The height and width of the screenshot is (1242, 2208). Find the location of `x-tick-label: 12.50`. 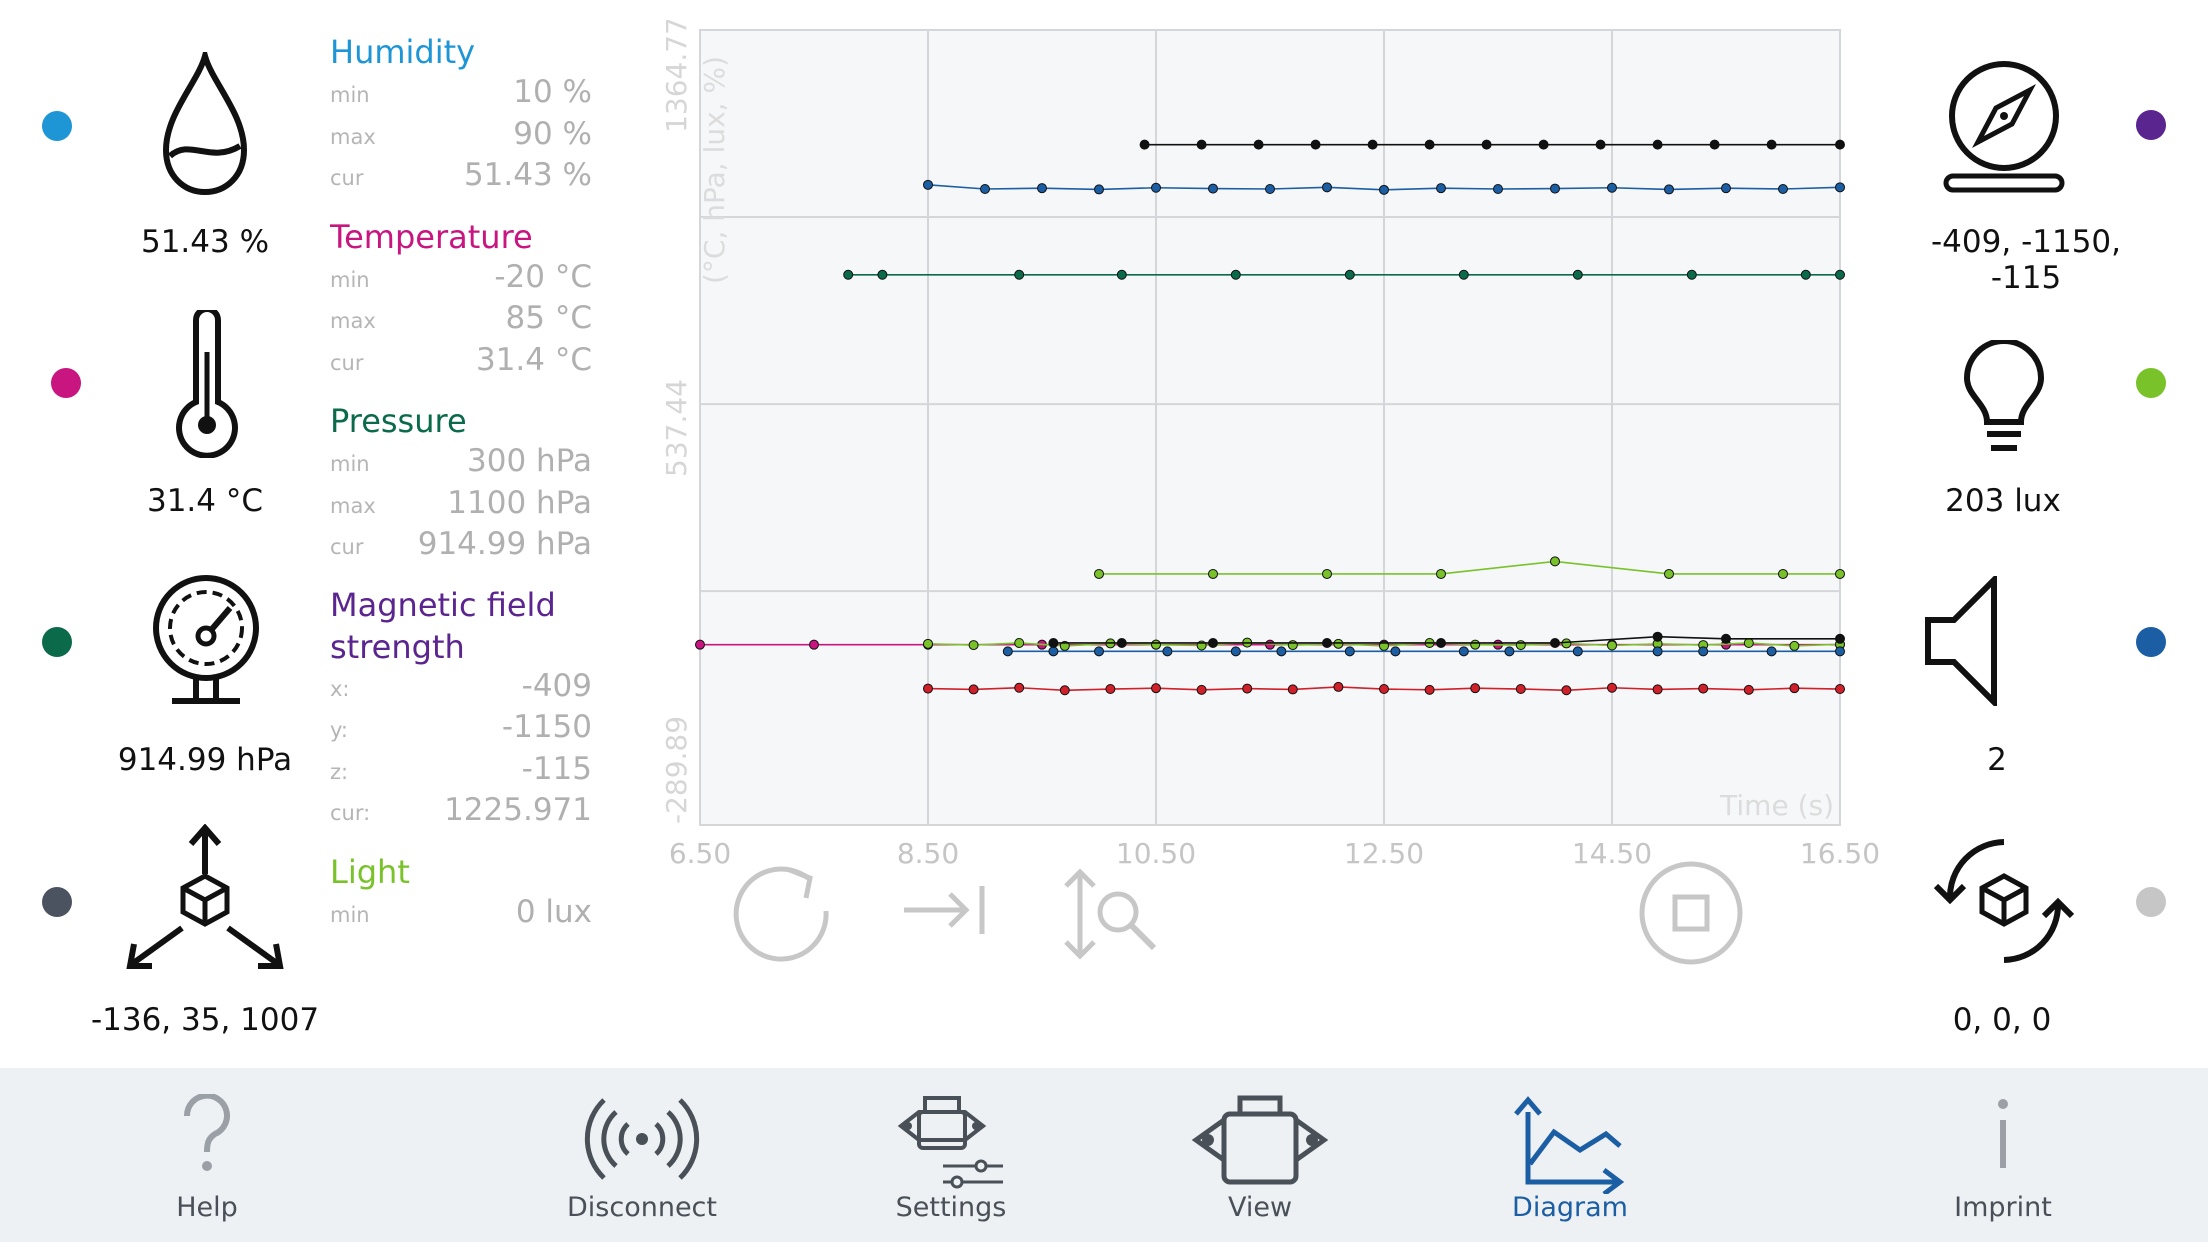

x-tick-label: 12.50 is located at coordinates (1384, 853).